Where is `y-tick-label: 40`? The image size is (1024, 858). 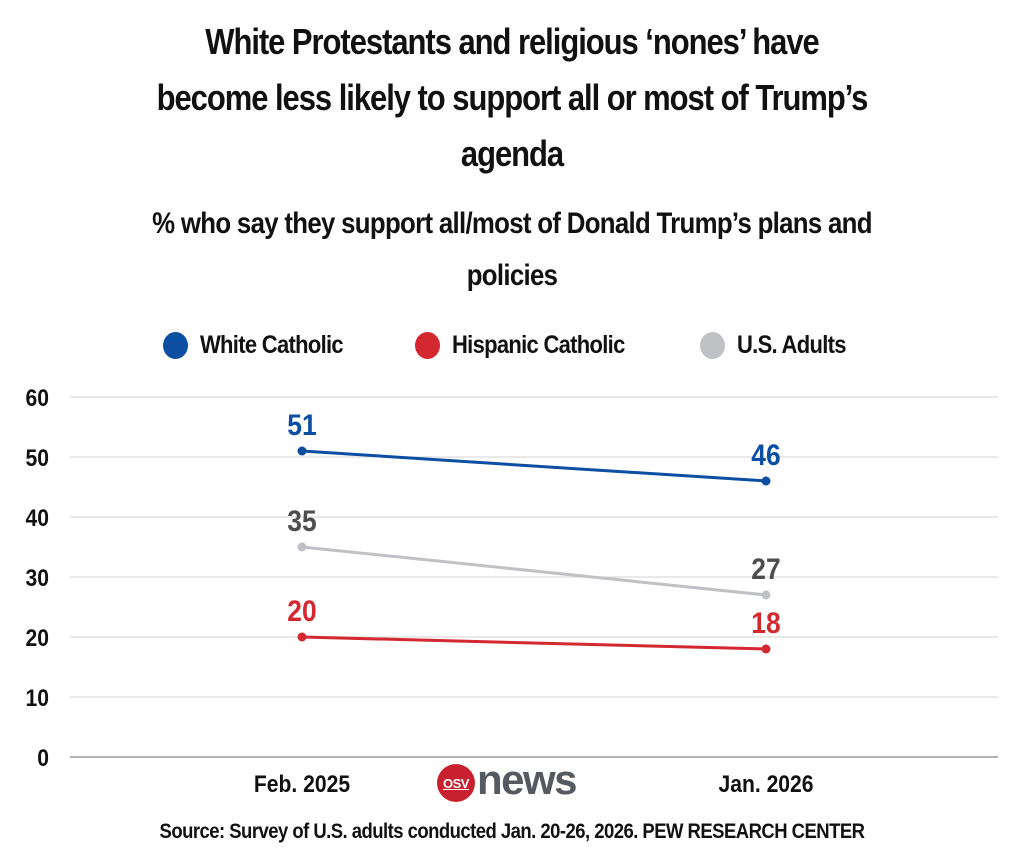
y-tick-label: 40 is located at coordinates (37, 518).